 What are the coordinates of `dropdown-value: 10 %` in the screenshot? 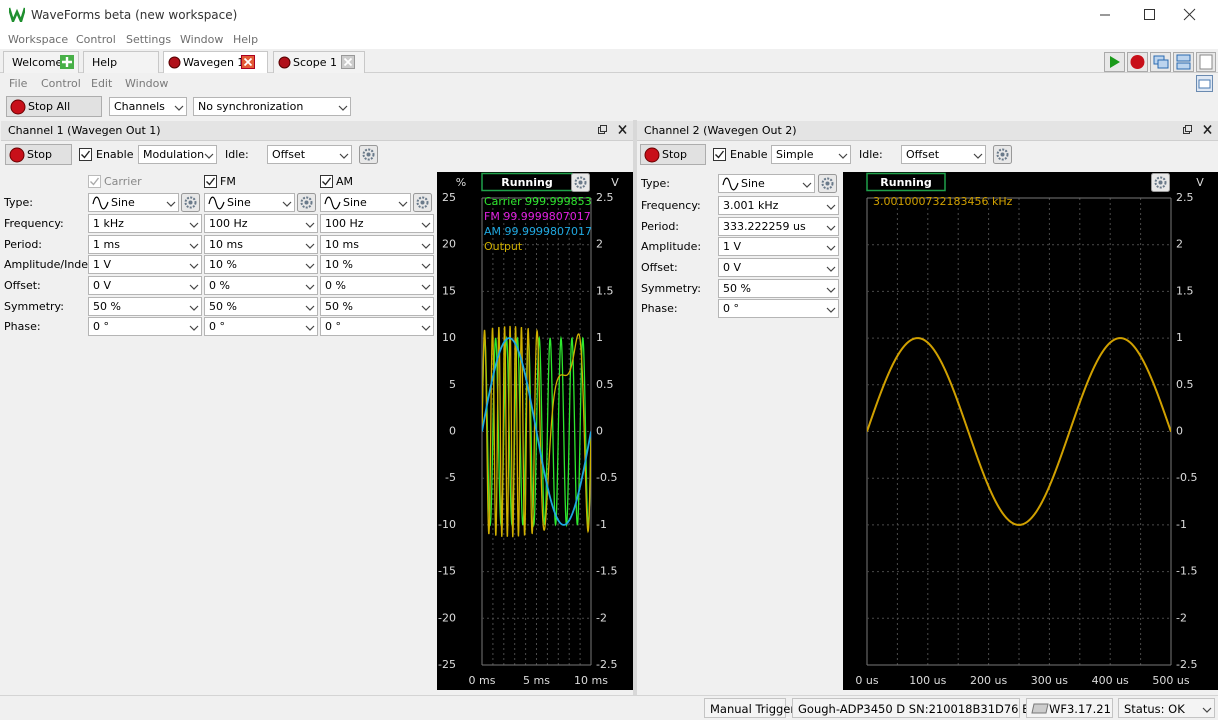 It's located at (223, 264).